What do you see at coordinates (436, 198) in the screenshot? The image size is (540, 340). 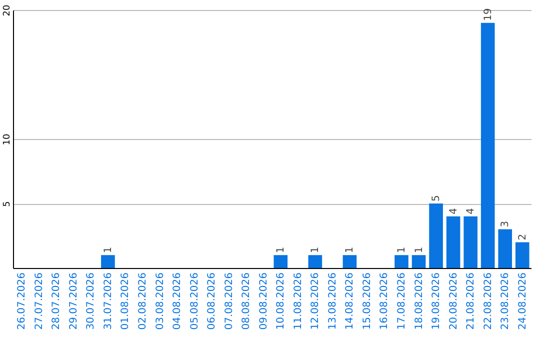 I see `data-label: 5` at bounding box center [436, 198].